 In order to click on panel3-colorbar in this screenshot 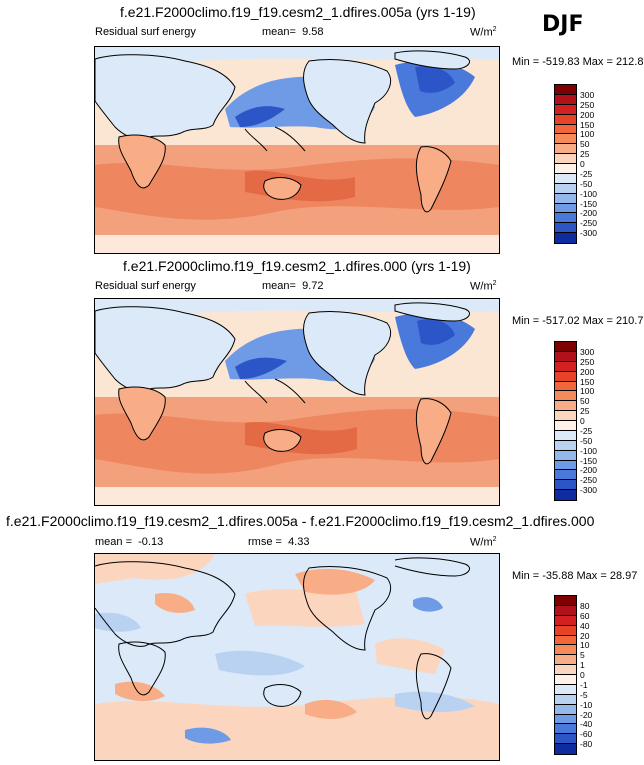, I will do `click(565, 675)`.